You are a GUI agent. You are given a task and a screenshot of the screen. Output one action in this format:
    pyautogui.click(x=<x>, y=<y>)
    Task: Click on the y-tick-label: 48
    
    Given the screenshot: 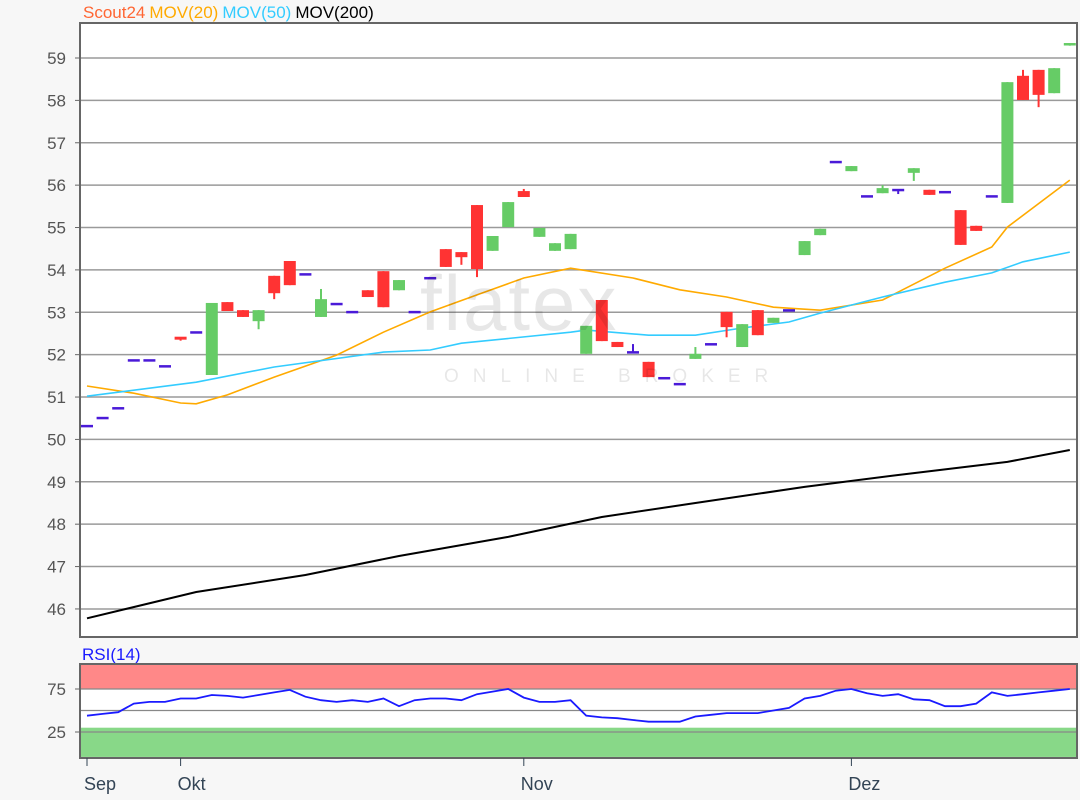 What is the action you would take?
    pyautogui.click(x=56, y=524)
    